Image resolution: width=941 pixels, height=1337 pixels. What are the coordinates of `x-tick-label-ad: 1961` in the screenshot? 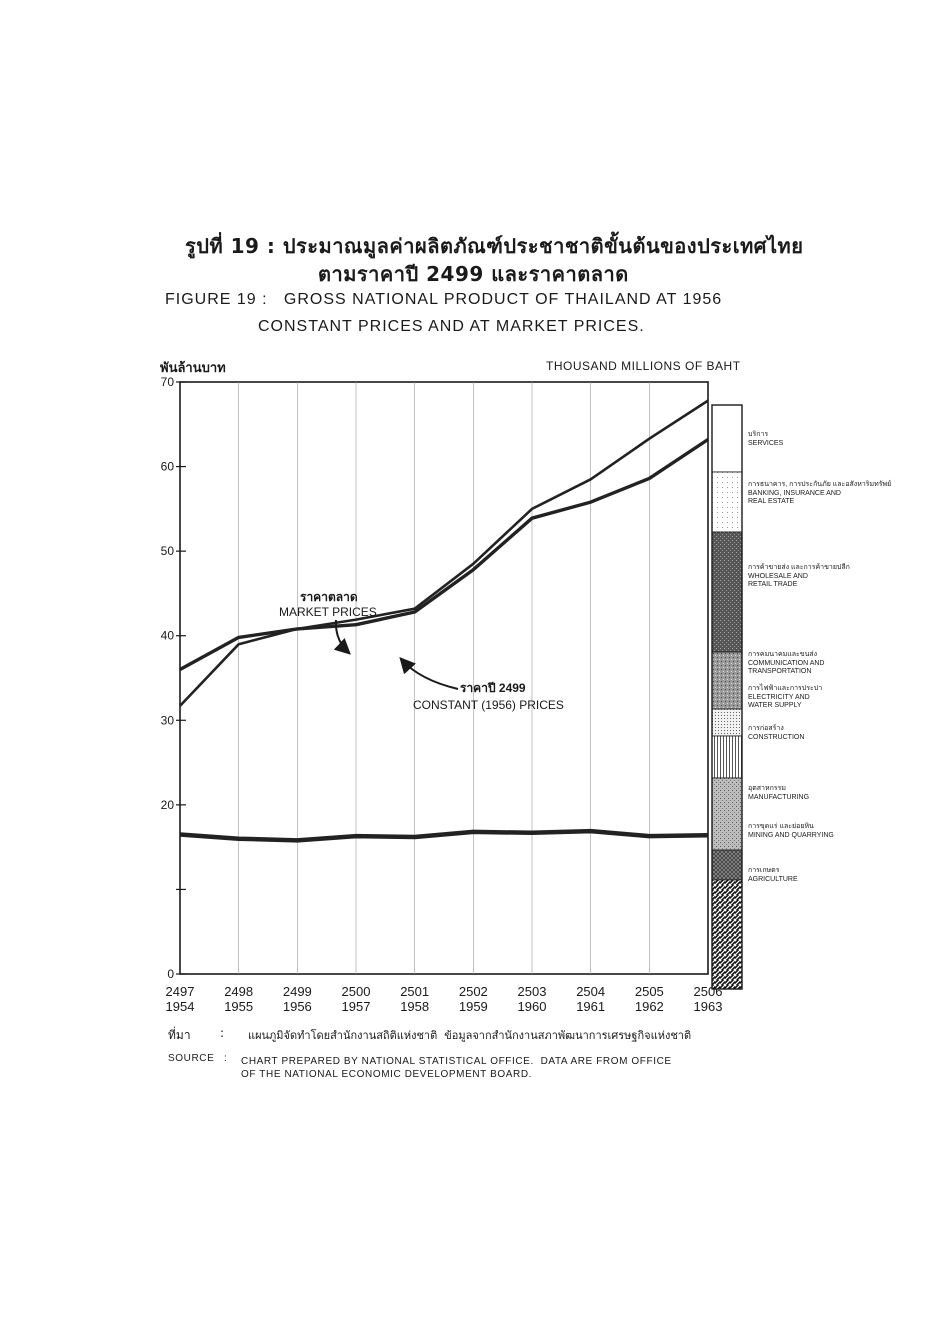 It's located at (590, 1006).